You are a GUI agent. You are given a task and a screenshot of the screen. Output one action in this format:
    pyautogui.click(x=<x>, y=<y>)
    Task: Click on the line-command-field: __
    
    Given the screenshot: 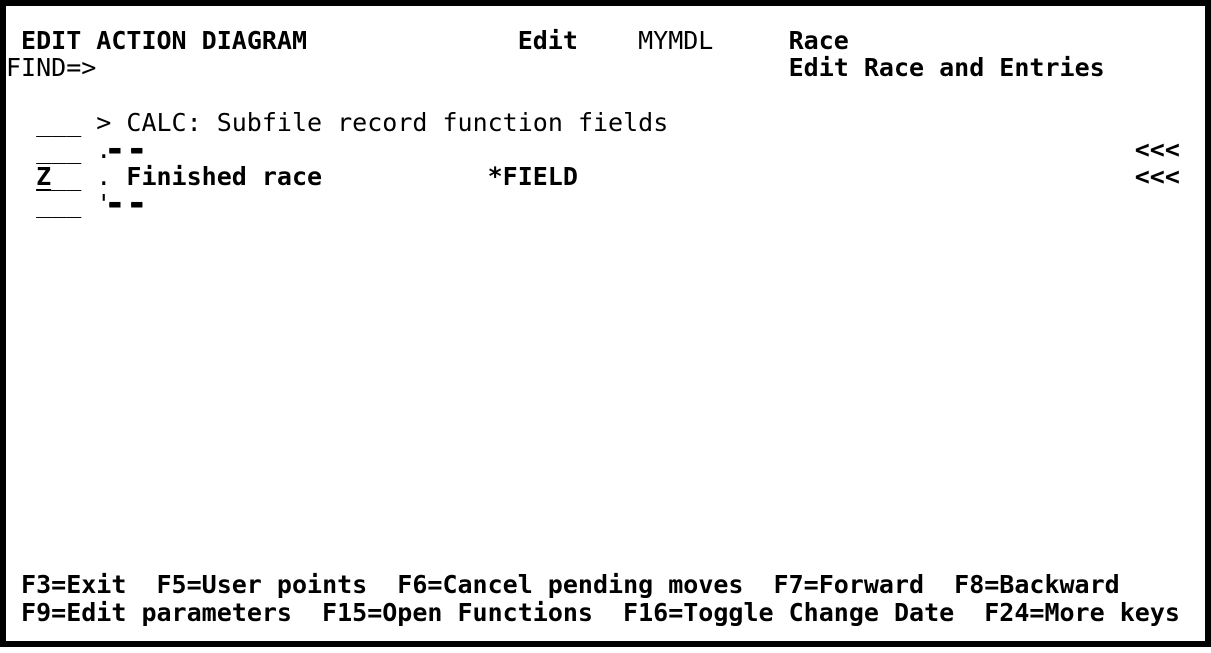 What is the action you would take?
    pyautogui.click(x=66, y=177)
    